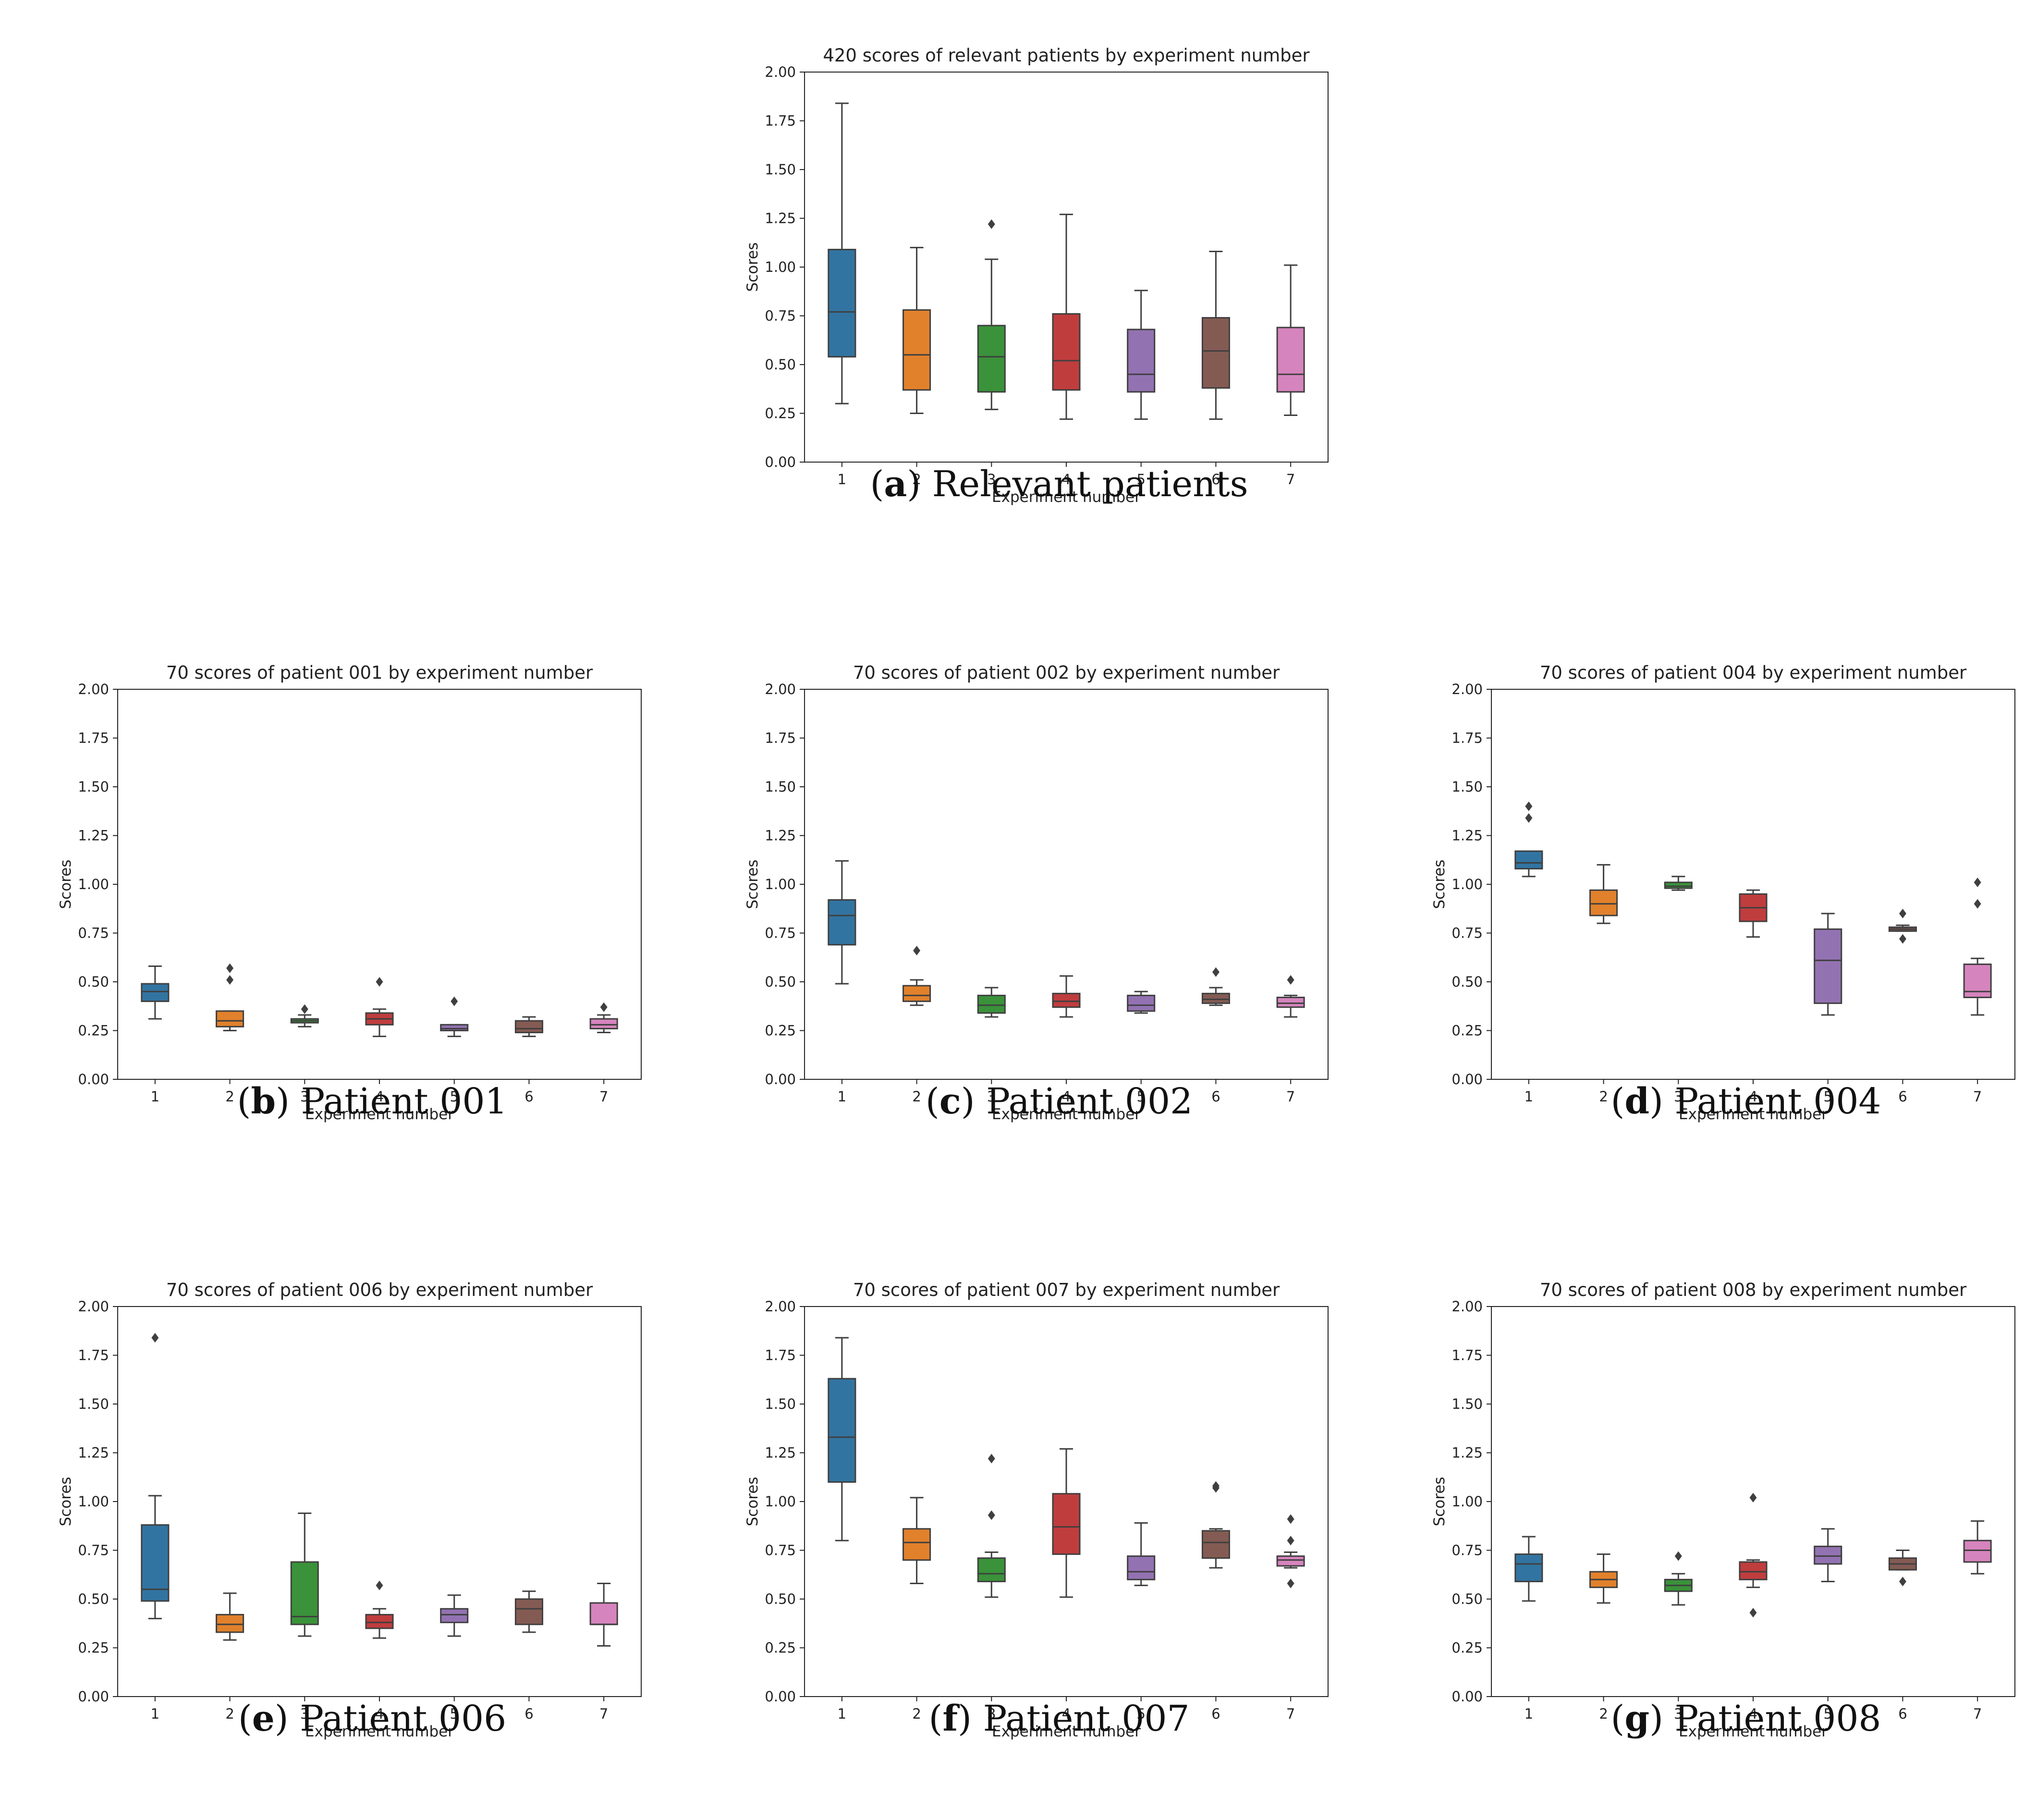  What do you see at coordinates (780, 982) in the screenshot?
I see `y-tick-label: 0.50` at bounding box center [780, 982].